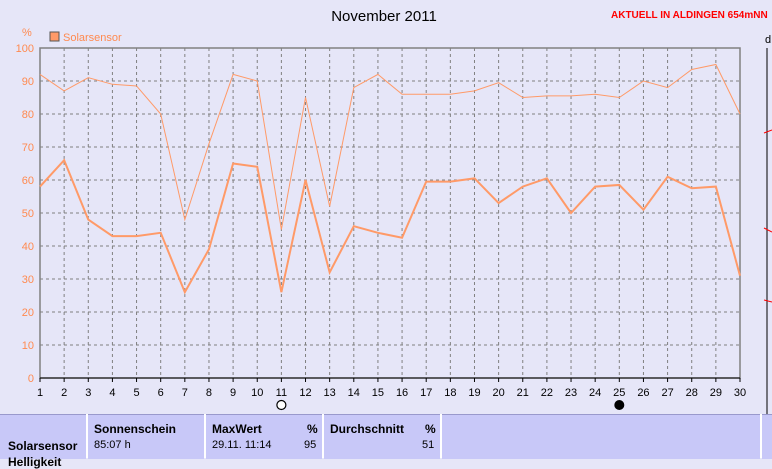  Describe the element at coordinates (92, 38) in the screenshot. I see `legend-label: Solarsensor` at that location.